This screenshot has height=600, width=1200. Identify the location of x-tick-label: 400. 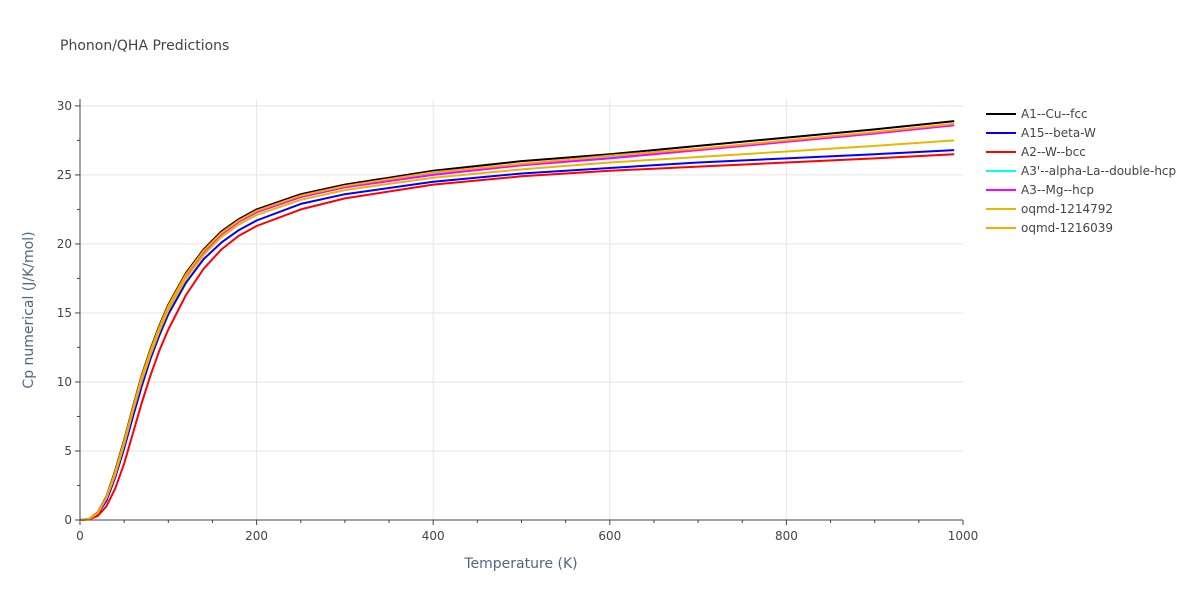
(433, 536).